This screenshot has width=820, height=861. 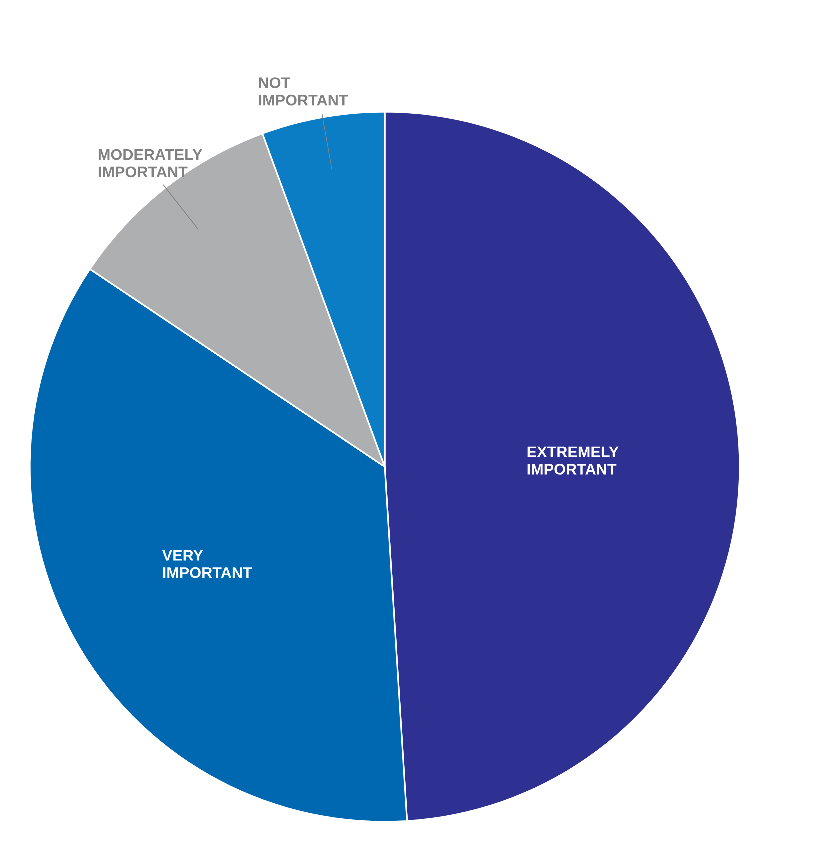 I want to click on slice-label: EXTREMELY IMPORTANT, so click(x=573, y=460).